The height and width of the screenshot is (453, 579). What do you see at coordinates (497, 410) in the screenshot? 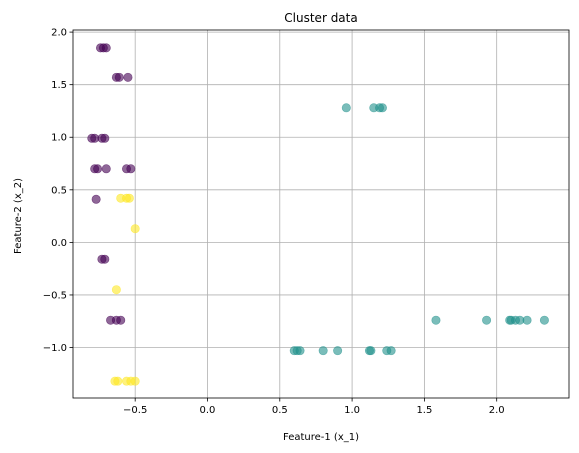
I see `x-tick-label: 2.0` at bounding box center [497, 410].